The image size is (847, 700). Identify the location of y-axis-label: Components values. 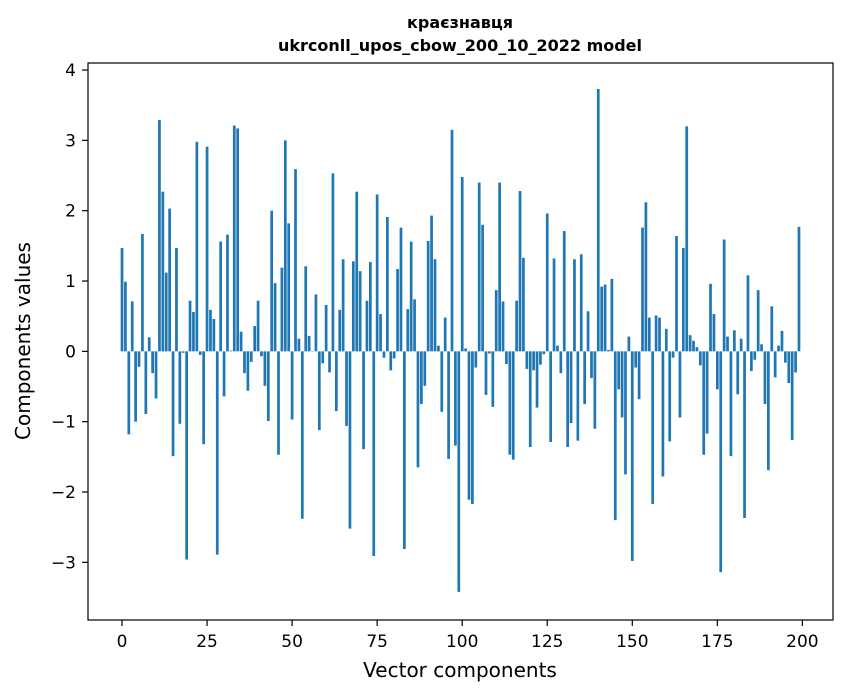
(23, 341).